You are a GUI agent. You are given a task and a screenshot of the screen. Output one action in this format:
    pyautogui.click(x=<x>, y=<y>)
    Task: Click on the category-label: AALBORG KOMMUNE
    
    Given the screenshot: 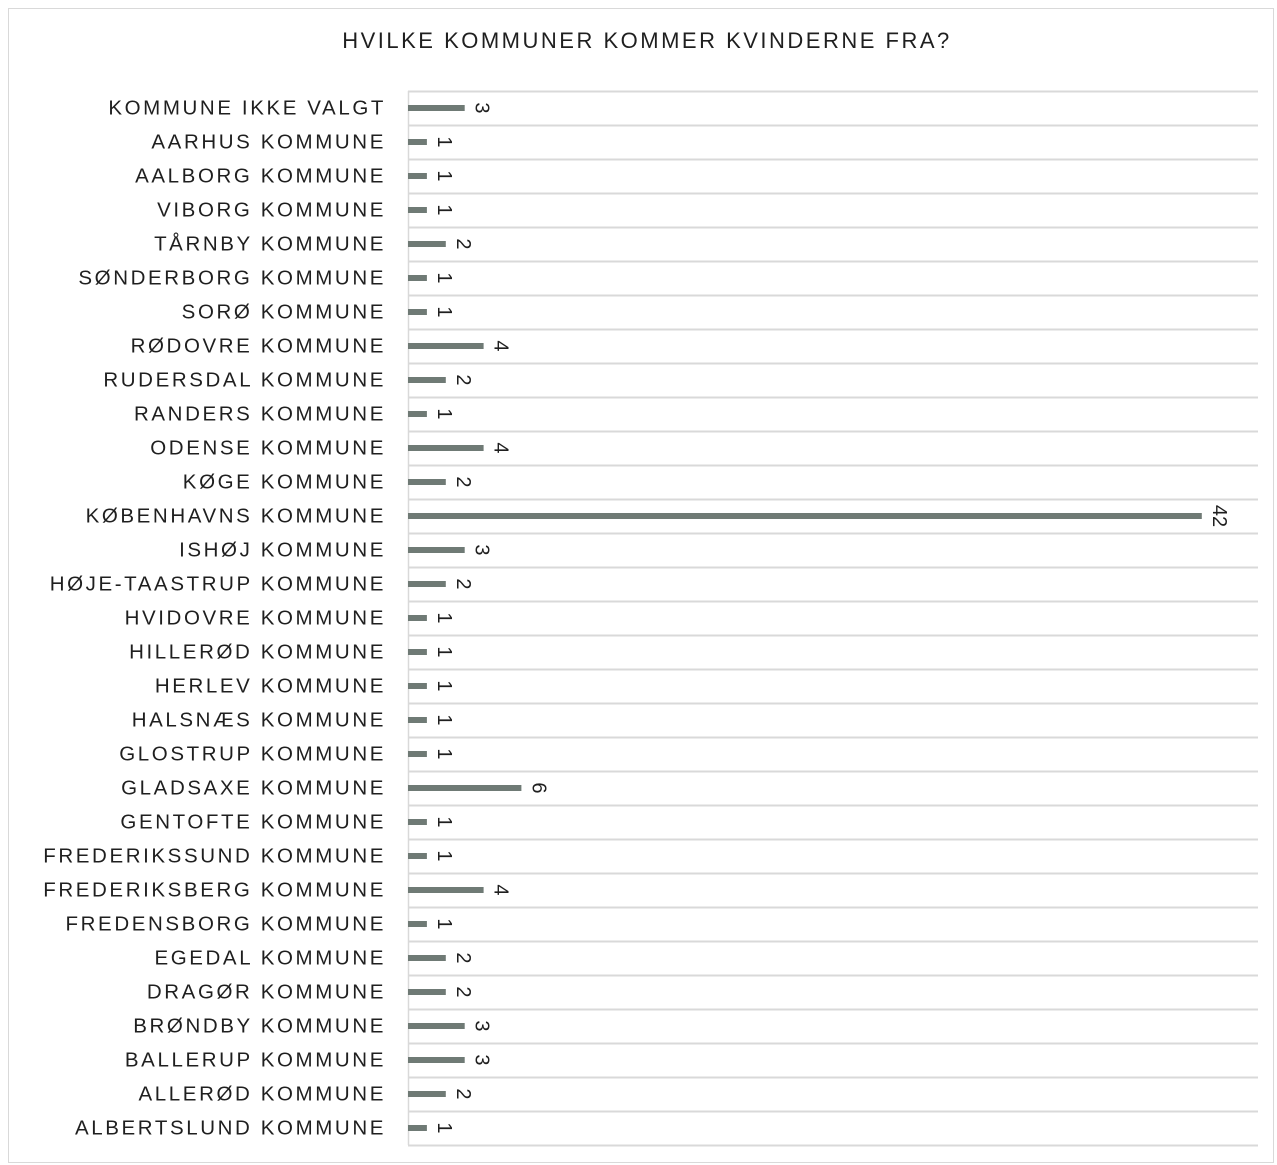 What is the action you would take?
    pyautogui.click(x=260, y=176)
    